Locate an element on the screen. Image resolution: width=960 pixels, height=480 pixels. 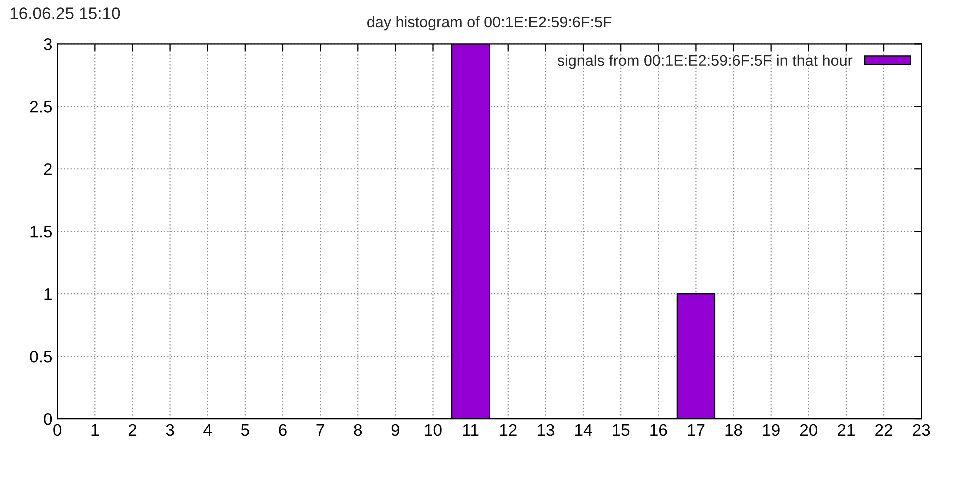
x-tick-label: 4 is located at coordinates (208, 430).